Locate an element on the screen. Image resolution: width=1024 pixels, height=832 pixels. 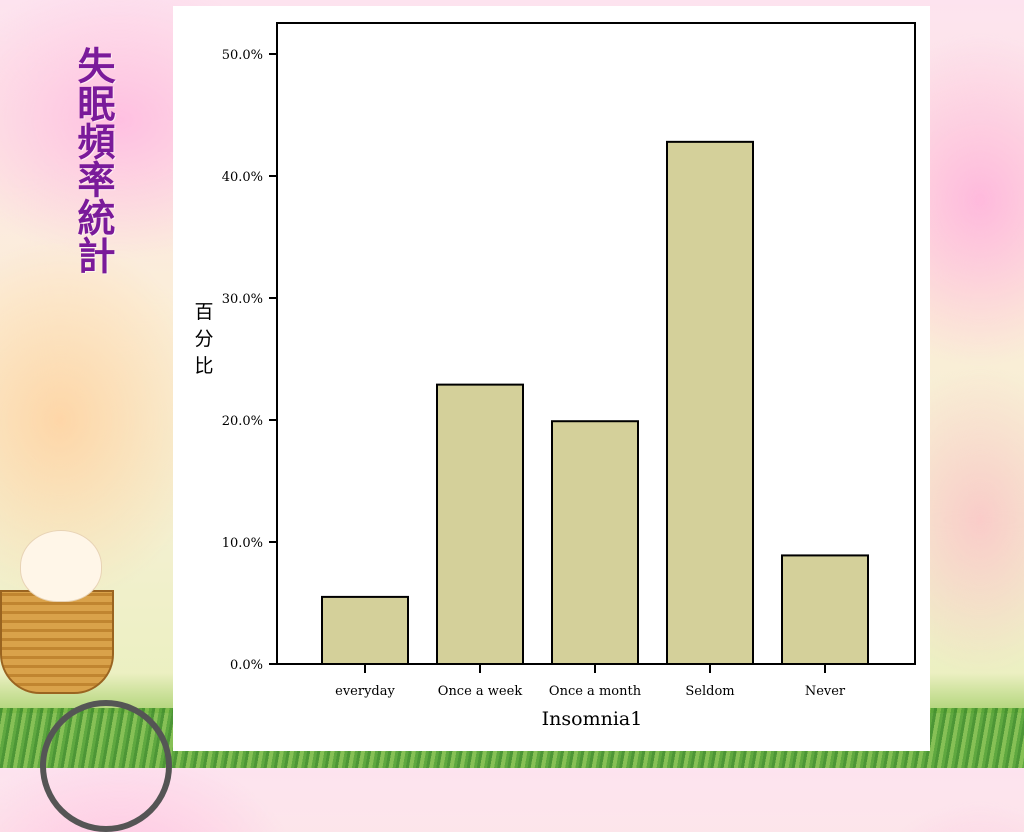
y-axis: 0.0% 10.0% 20.0% 30.0% 40.0% 50.0% is located at coordinates (249, 360).